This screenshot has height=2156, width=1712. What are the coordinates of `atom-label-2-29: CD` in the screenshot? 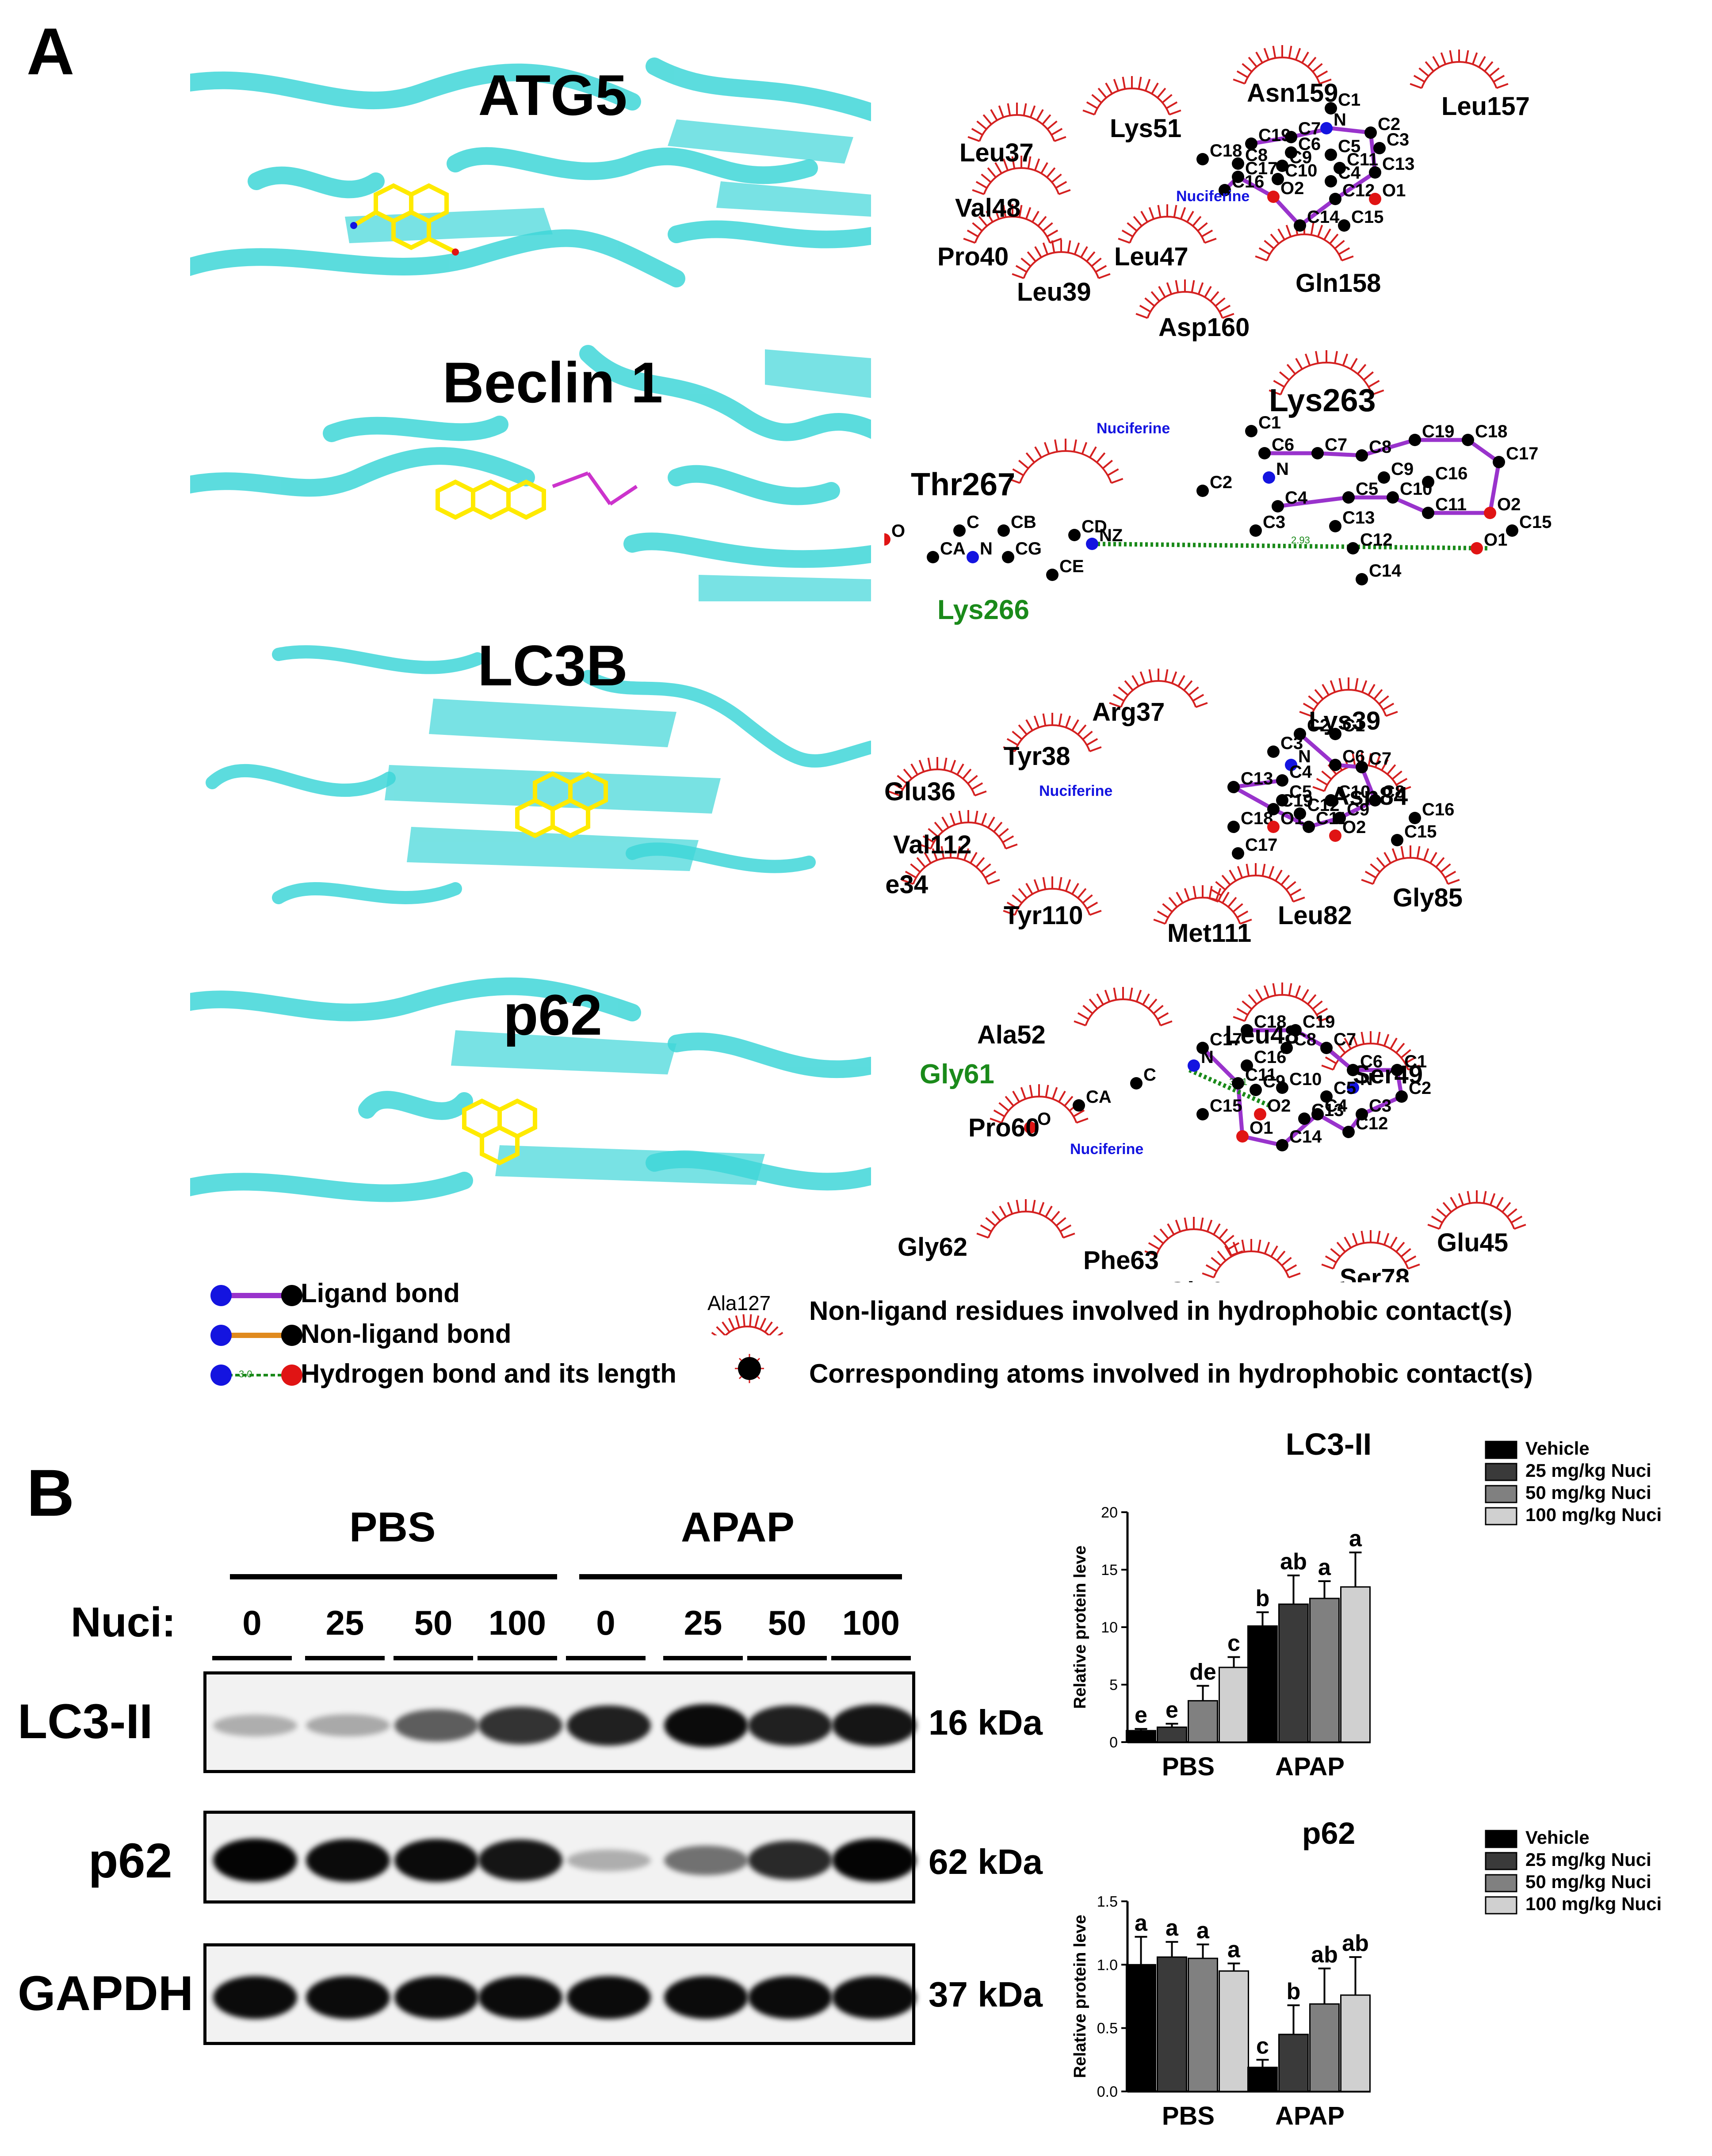 It's located at (1094, 526).